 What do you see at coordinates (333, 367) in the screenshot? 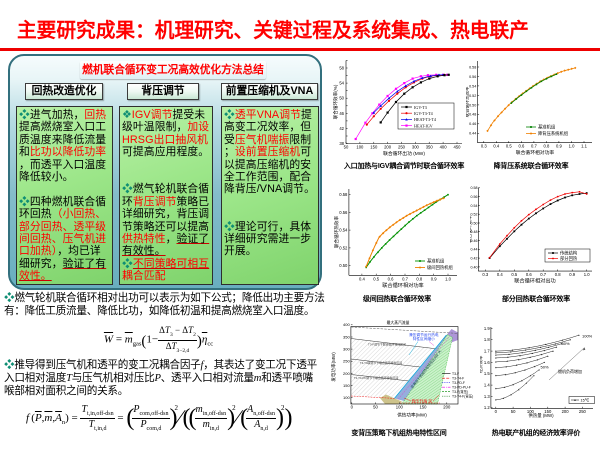
I see `svg-text: 发电功率(MW)` at bounding box center [333, 367].